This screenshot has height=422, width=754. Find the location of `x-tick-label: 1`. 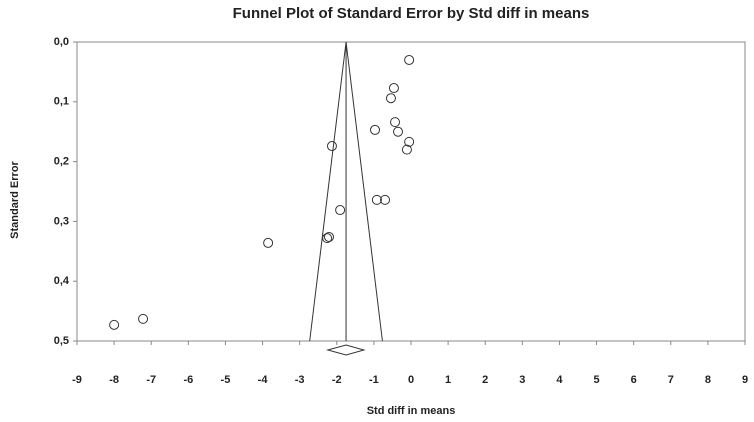

x-tick-label: 1 is located at coordinates (448, 380).